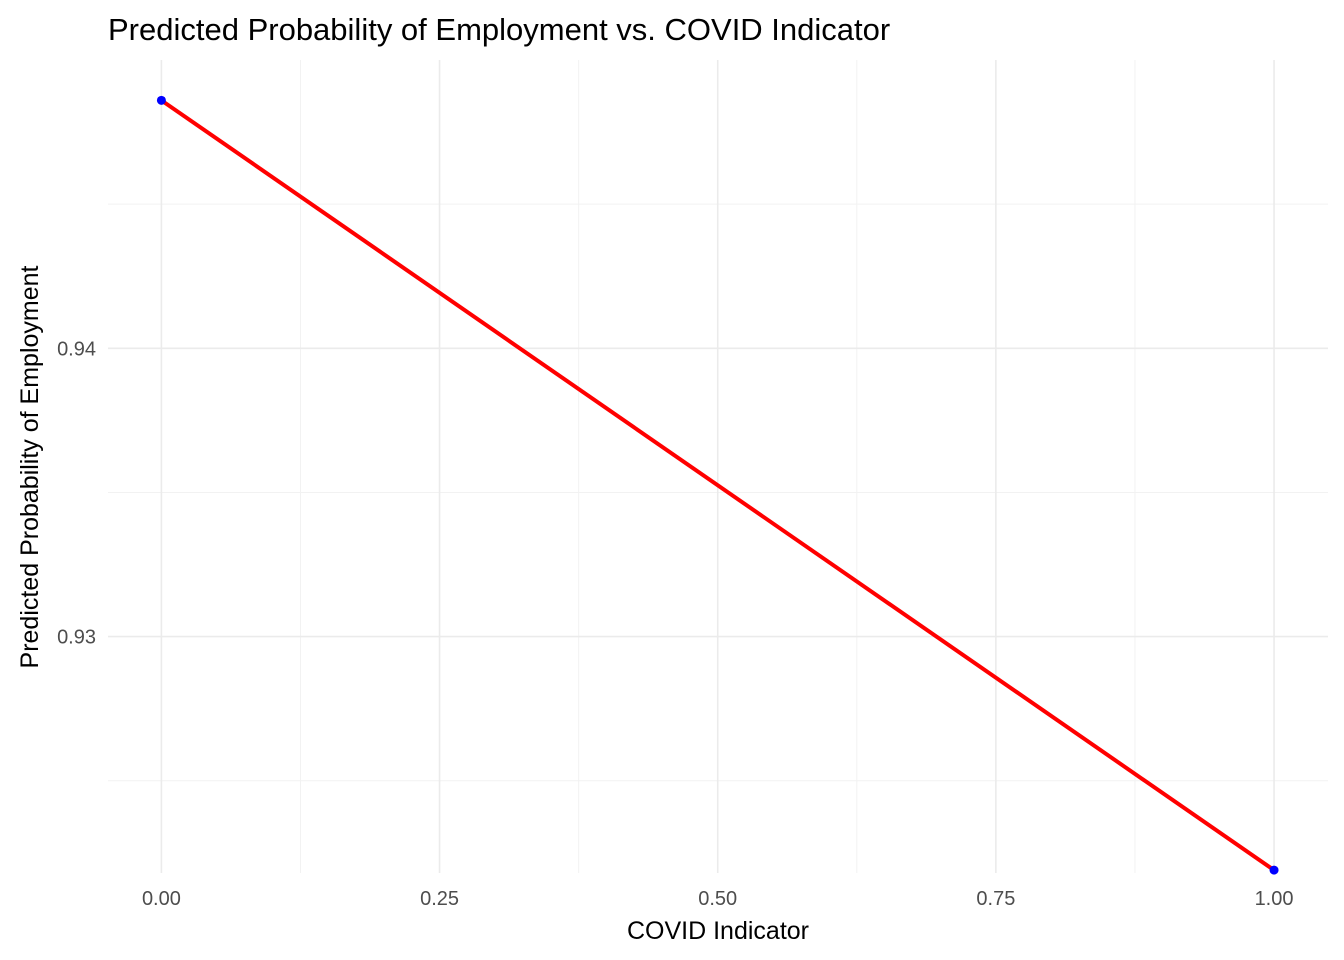  Describe the element at coordinates (439, 899) in the screenshot. I see `x-tick-label: 0.25` at that location.